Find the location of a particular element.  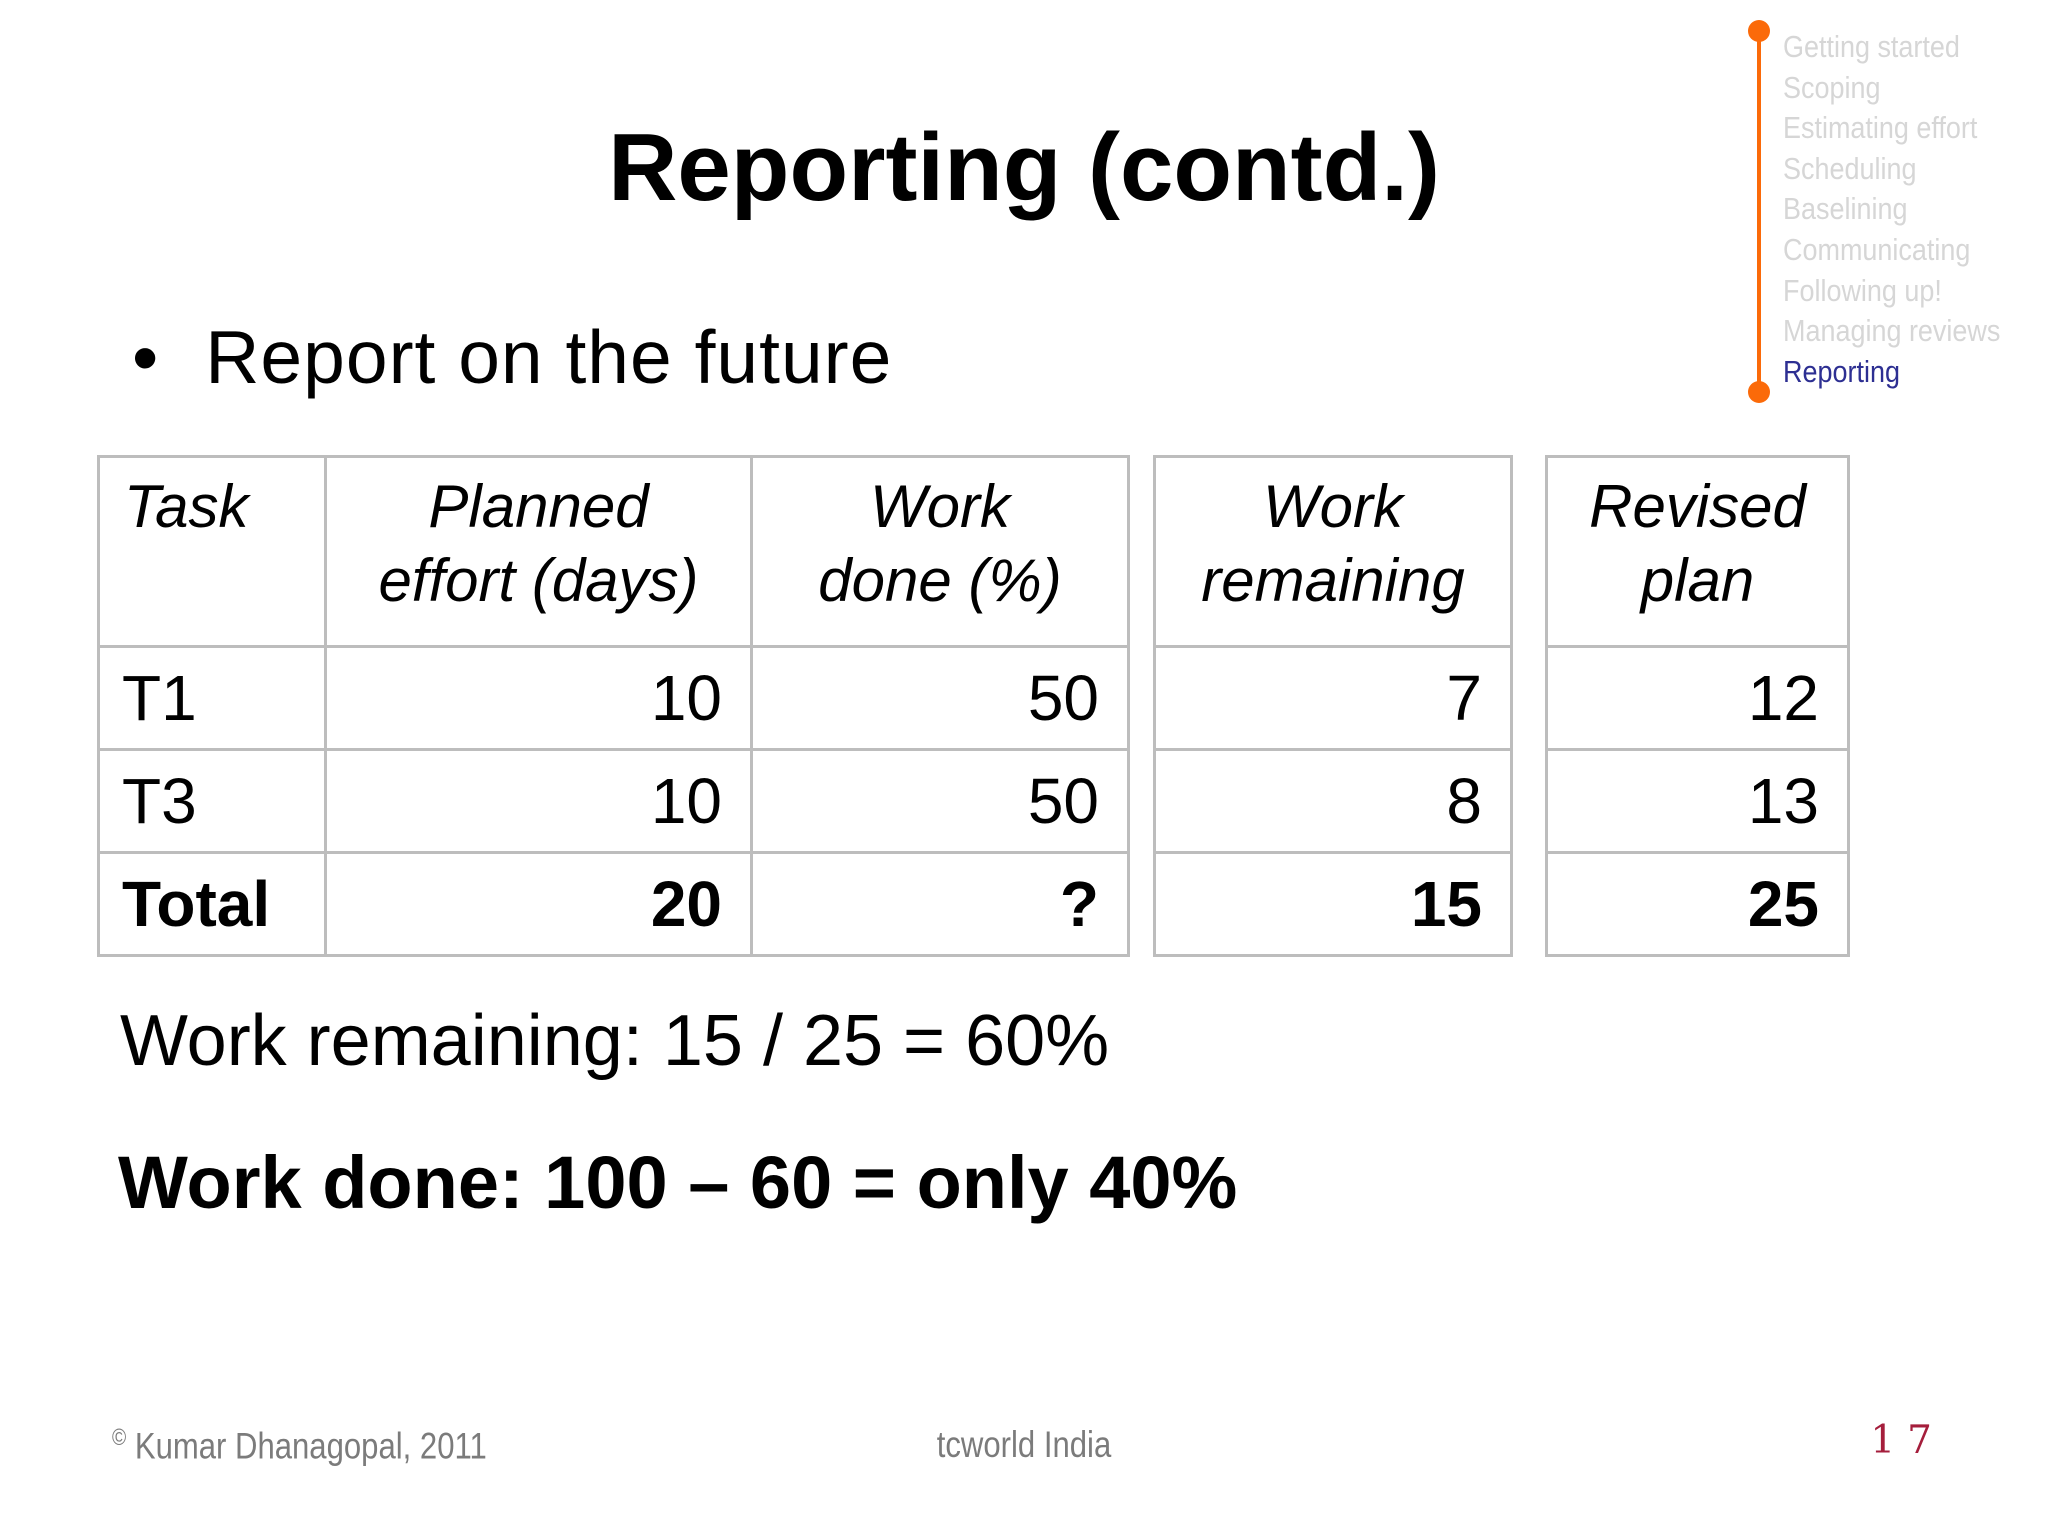

table-row-t3: T3 10 50 is located at coordinates (613, 801).